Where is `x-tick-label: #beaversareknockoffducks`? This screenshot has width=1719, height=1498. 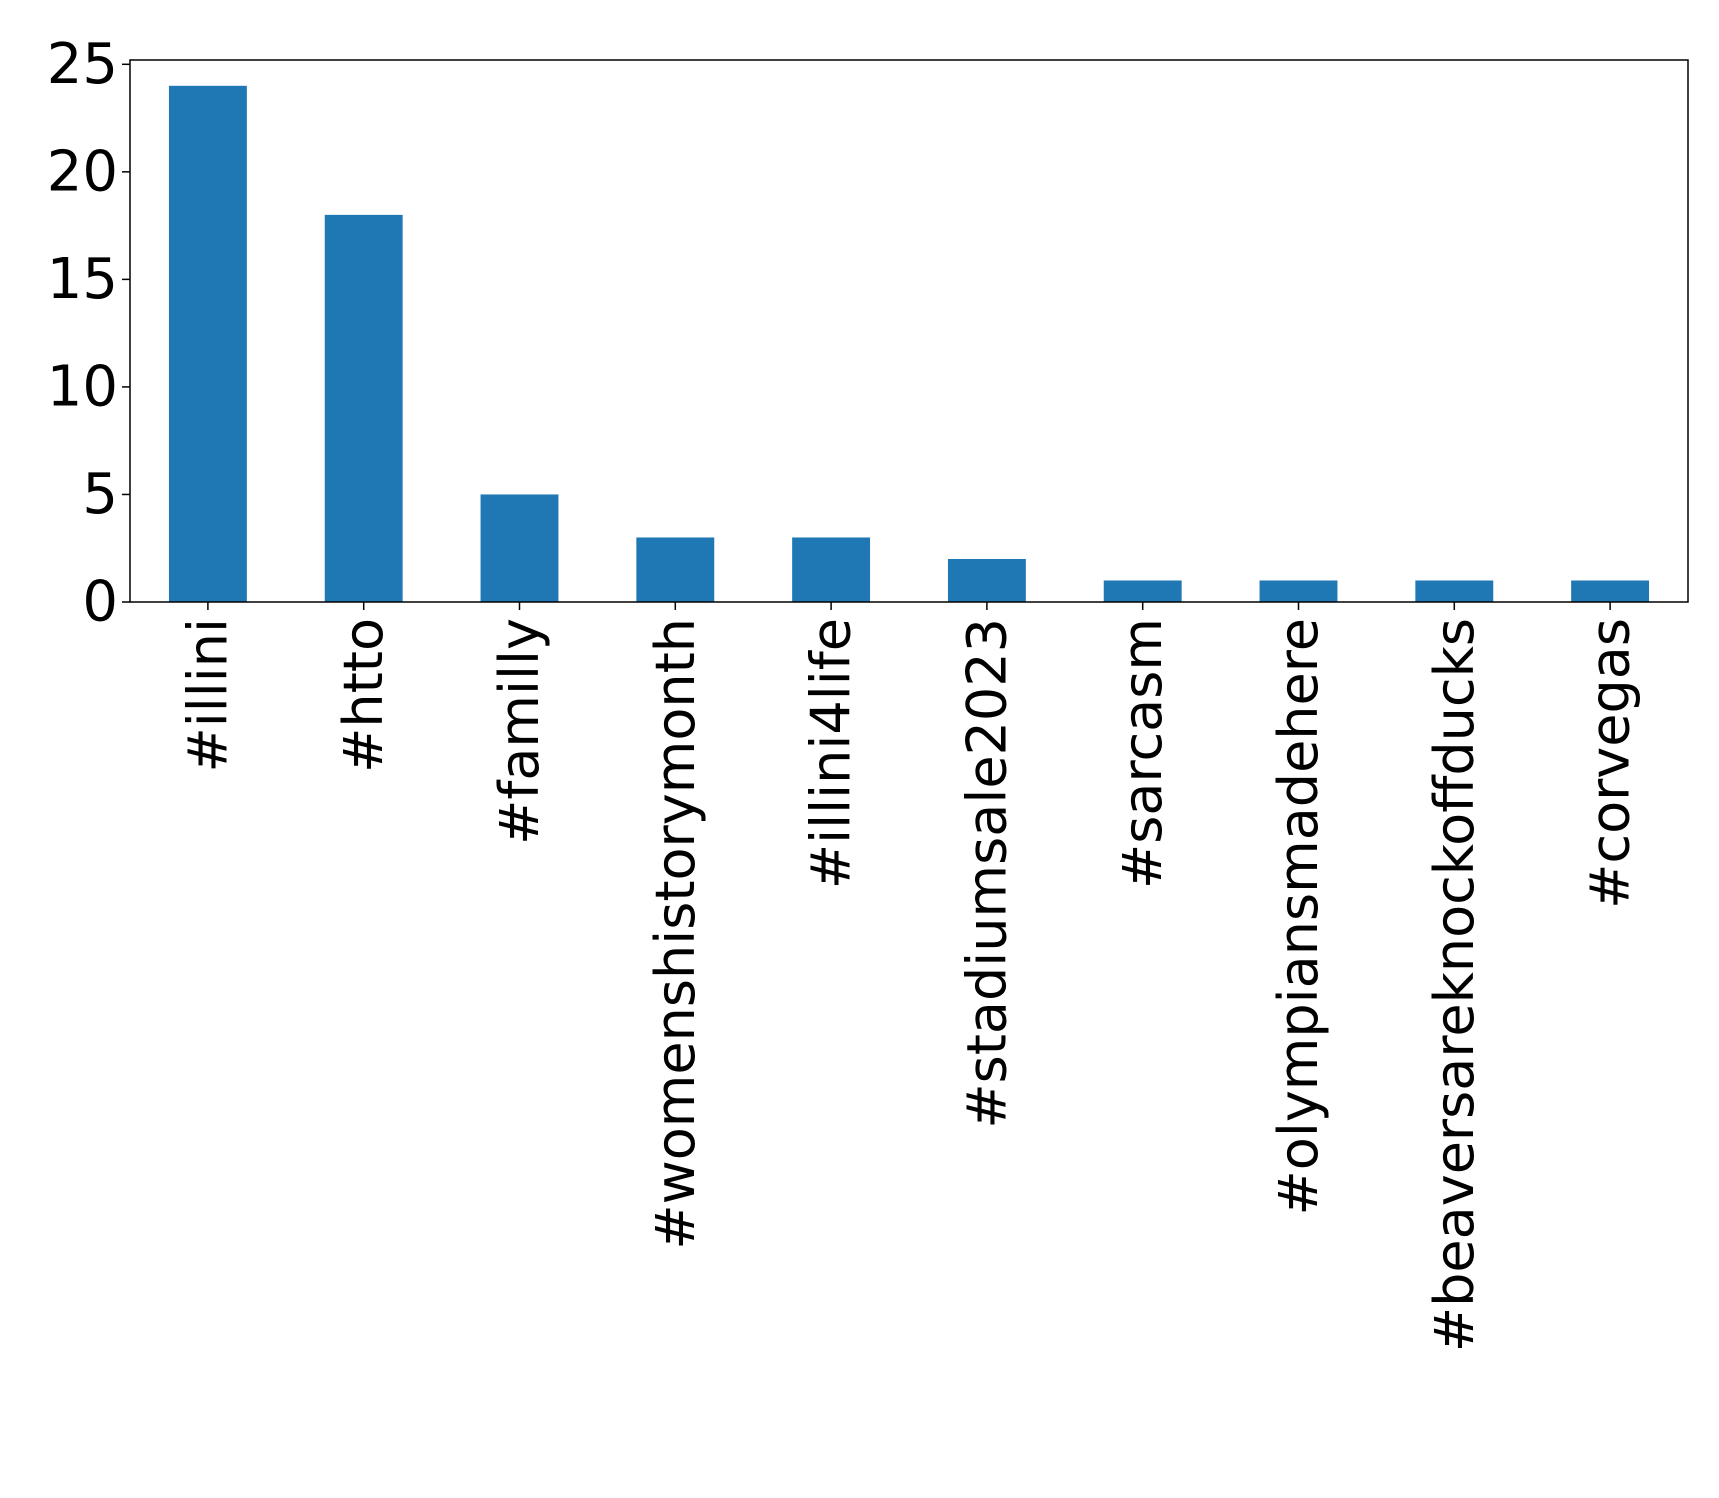 x-tick-label: #beaversareknockoffducks is located at coordinates (1454, 985).